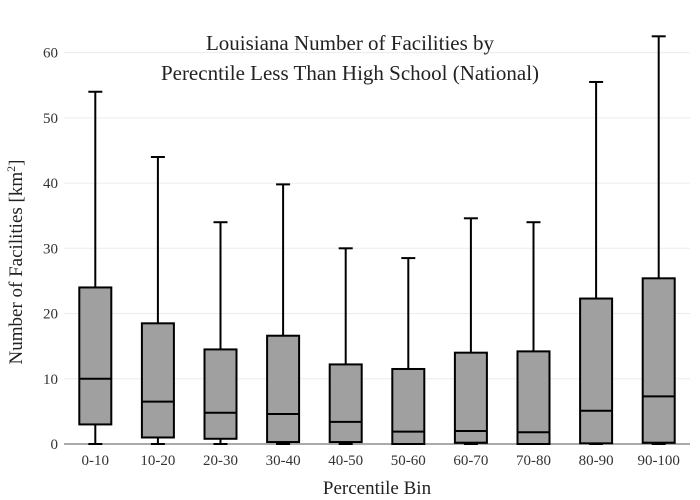 The image size is (700, 500). What do you see at coordinates (470, 461) in the screenshot?
I see `x-tick-label: 60-70` at bounding box center [470, 461].